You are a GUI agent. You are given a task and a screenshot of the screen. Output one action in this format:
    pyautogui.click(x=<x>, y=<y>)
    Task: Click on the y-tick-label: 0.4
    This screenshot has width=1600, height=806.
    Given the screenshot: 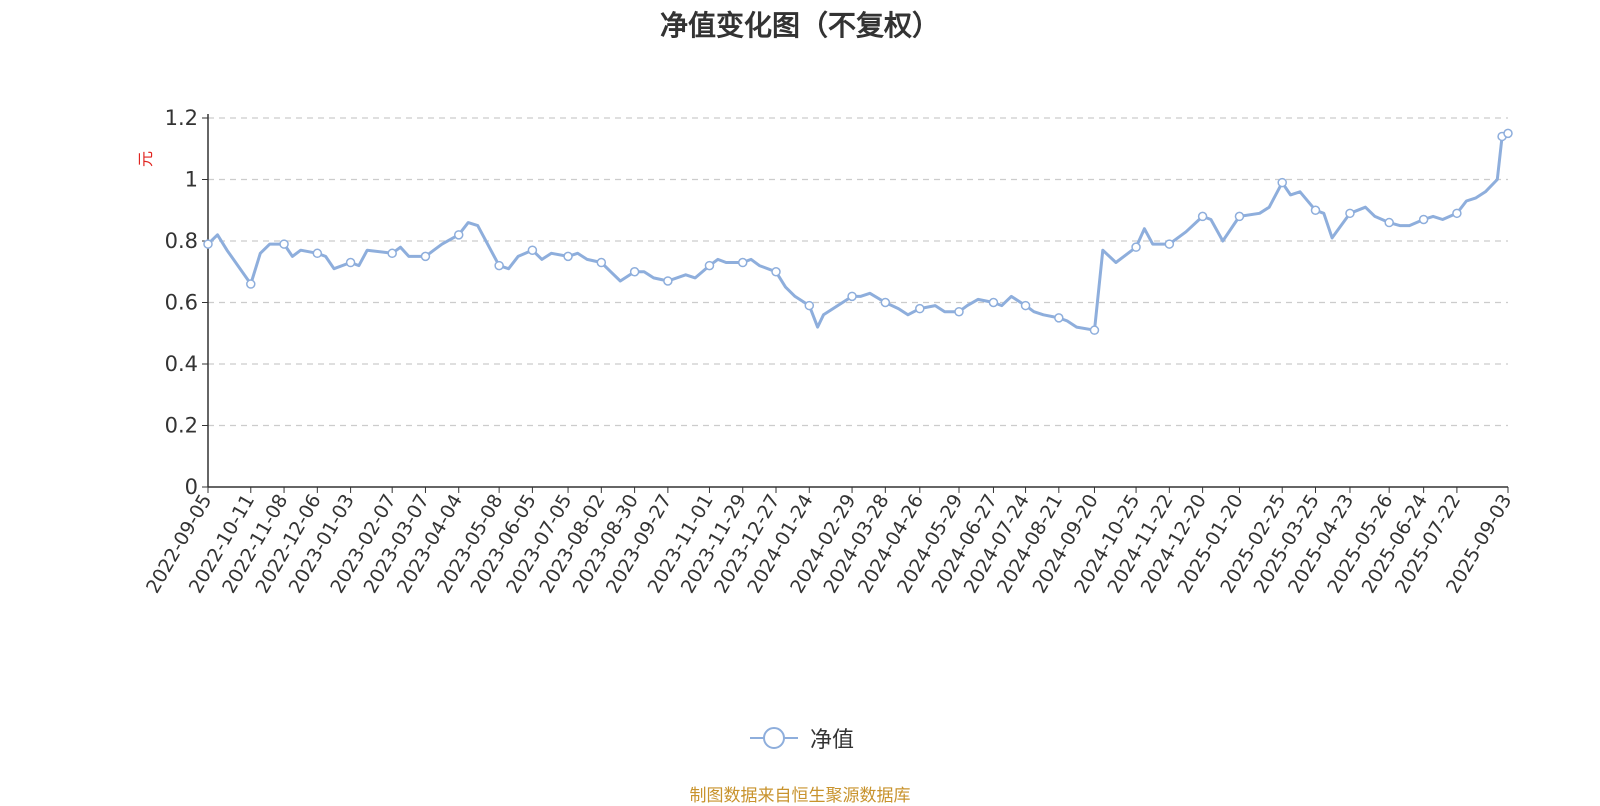 What is the action you would take?
    pyautogui.click(x=181, y=364)
    